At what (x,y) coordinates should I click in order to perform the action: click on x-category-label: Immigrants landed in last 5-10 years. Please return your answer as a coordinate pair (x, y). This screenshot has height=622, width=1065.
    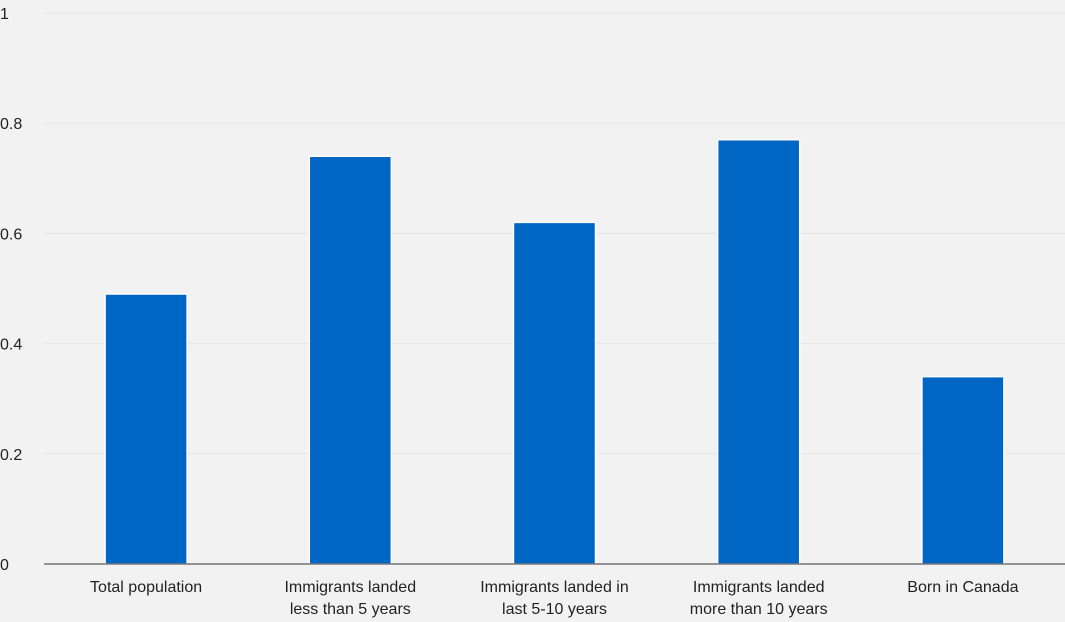
    Looking at the image, I should click on (554, 598).